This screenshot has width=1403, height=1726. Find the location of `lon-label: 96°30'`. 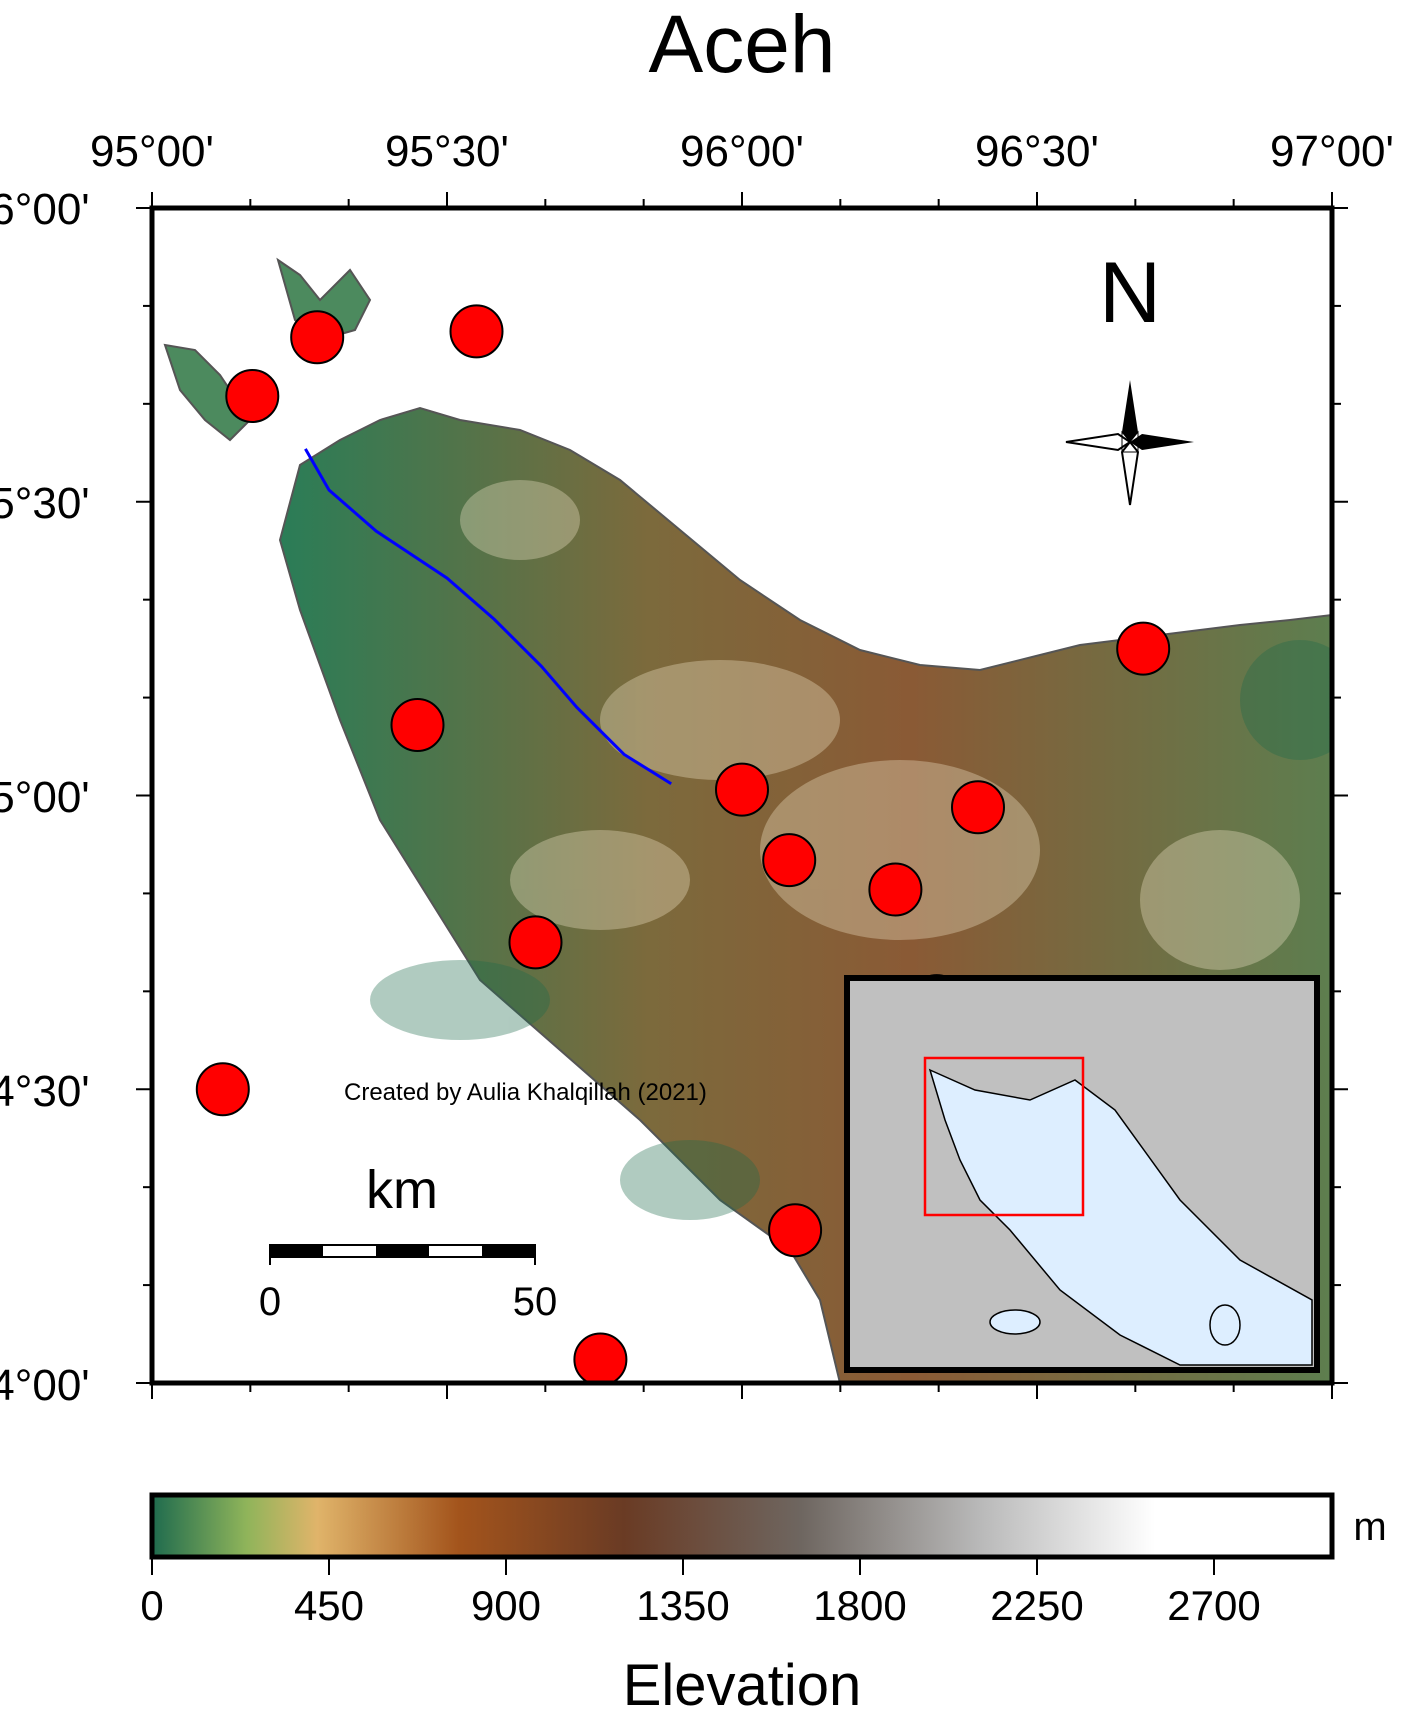

lon-label: 96°30' is located at coordinates (1037, 151).